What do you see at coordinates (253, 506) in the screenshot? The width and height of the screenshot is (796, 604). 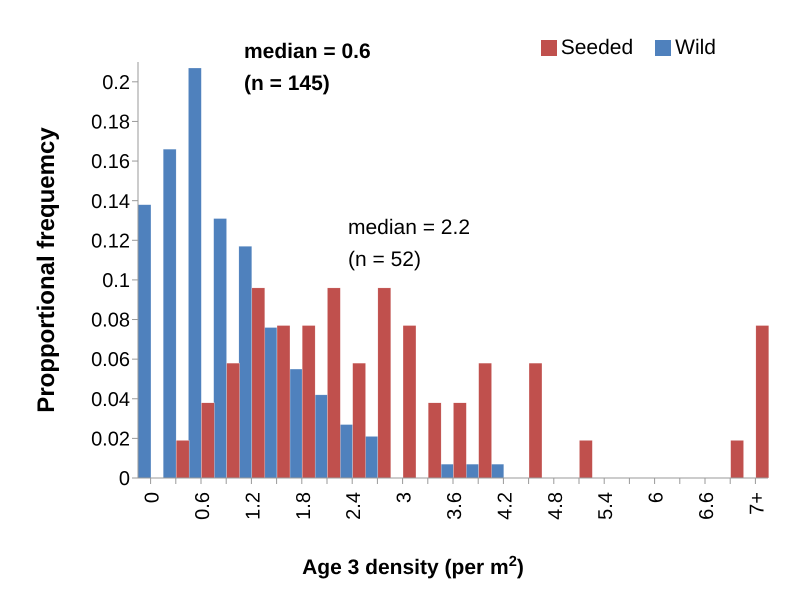 I see `x-tick-label: 1.2` at bounding box center [253, 506].